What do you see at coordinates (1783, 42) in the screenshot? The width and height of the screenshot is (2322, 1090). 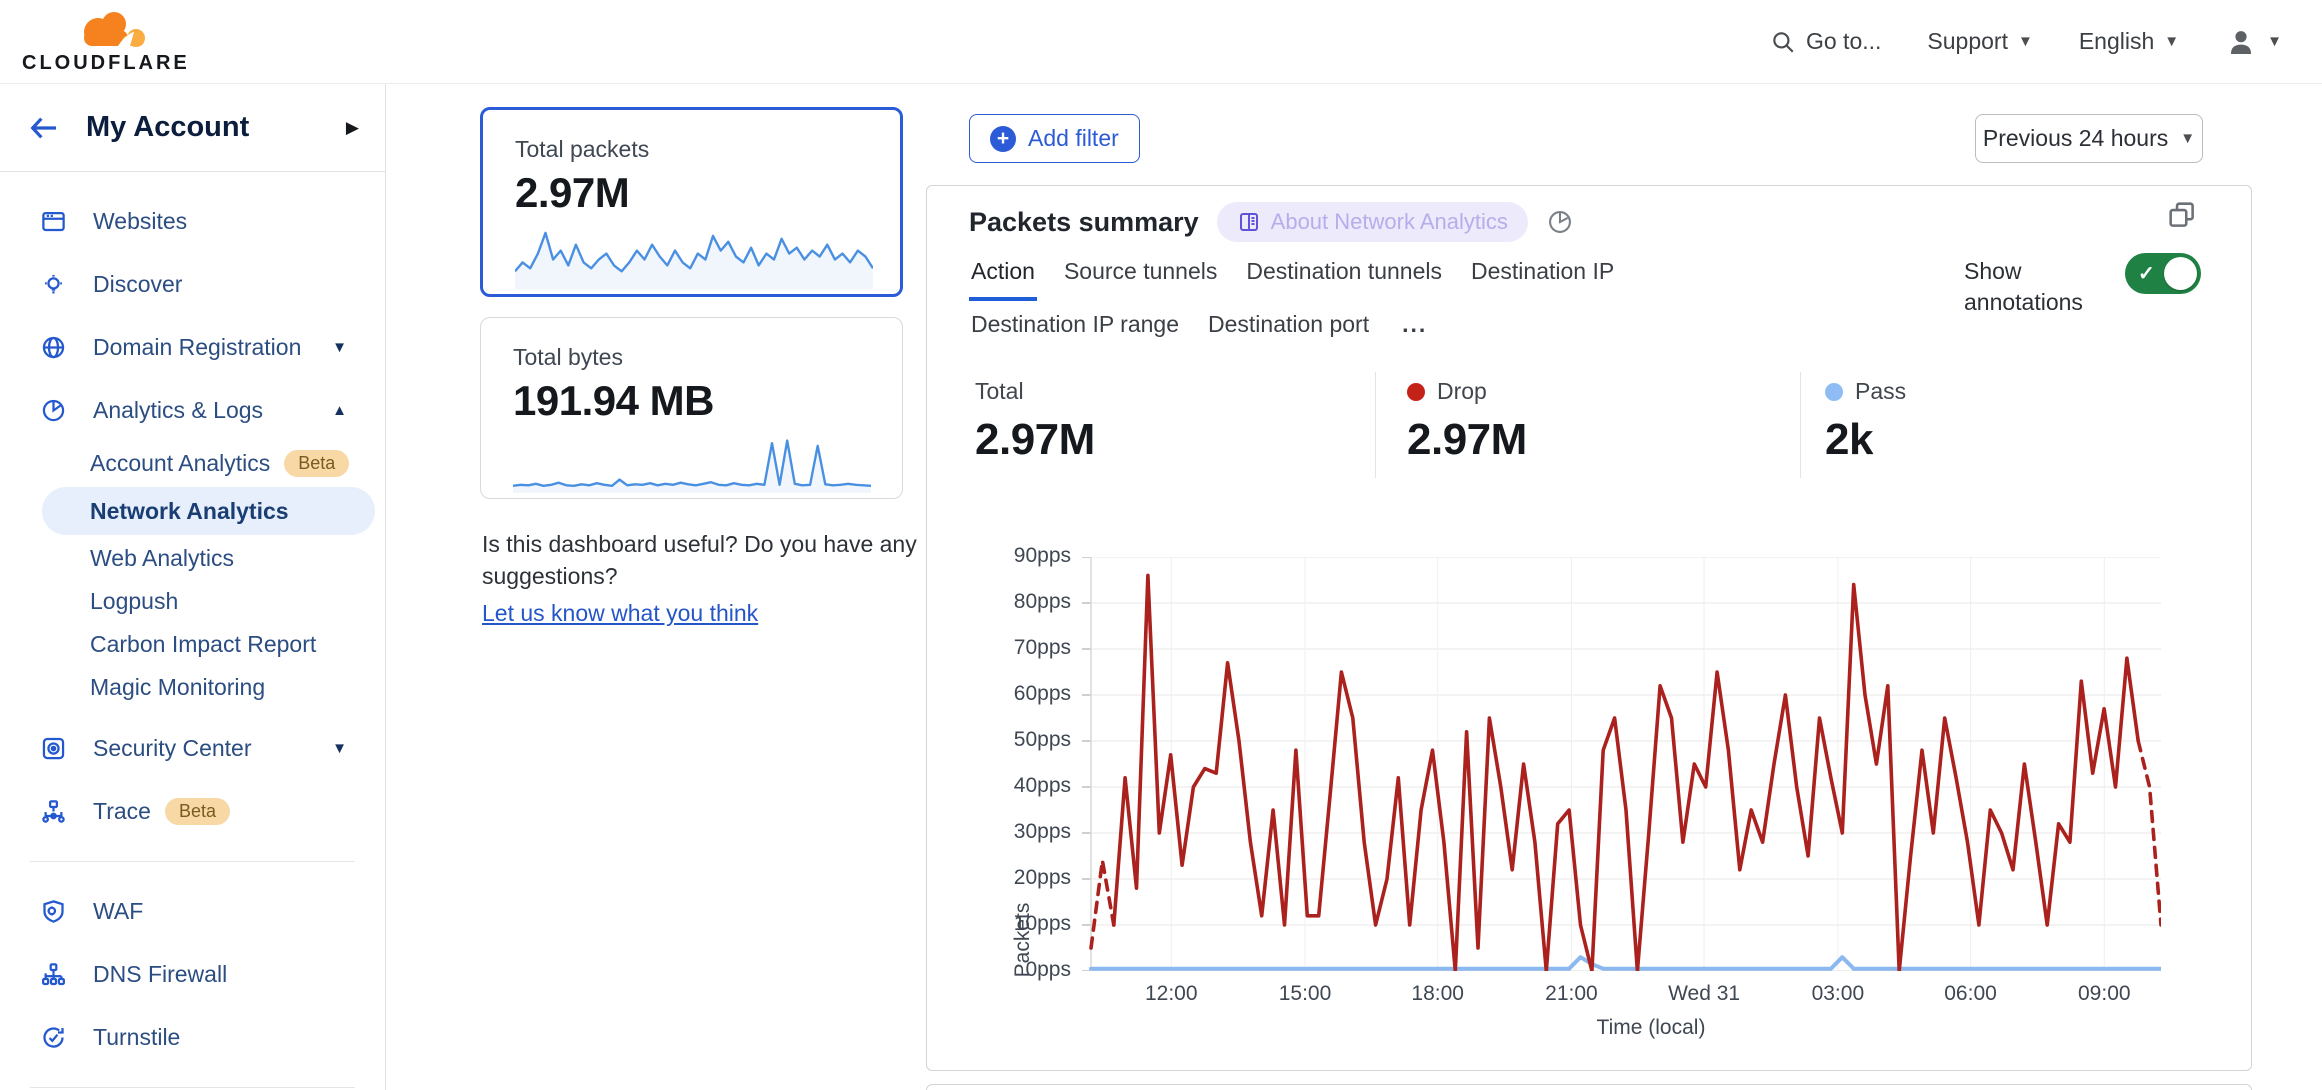 I see `search-icon` at bounding box center [1783, 42].